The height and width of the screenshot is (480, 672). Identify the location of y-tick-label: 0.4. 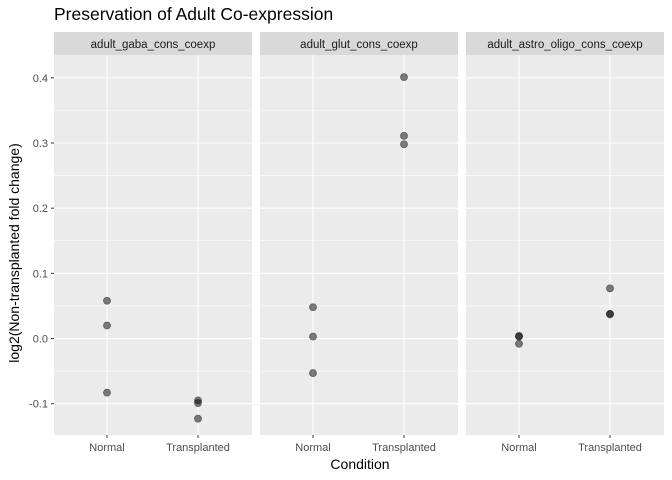
(40, 79).